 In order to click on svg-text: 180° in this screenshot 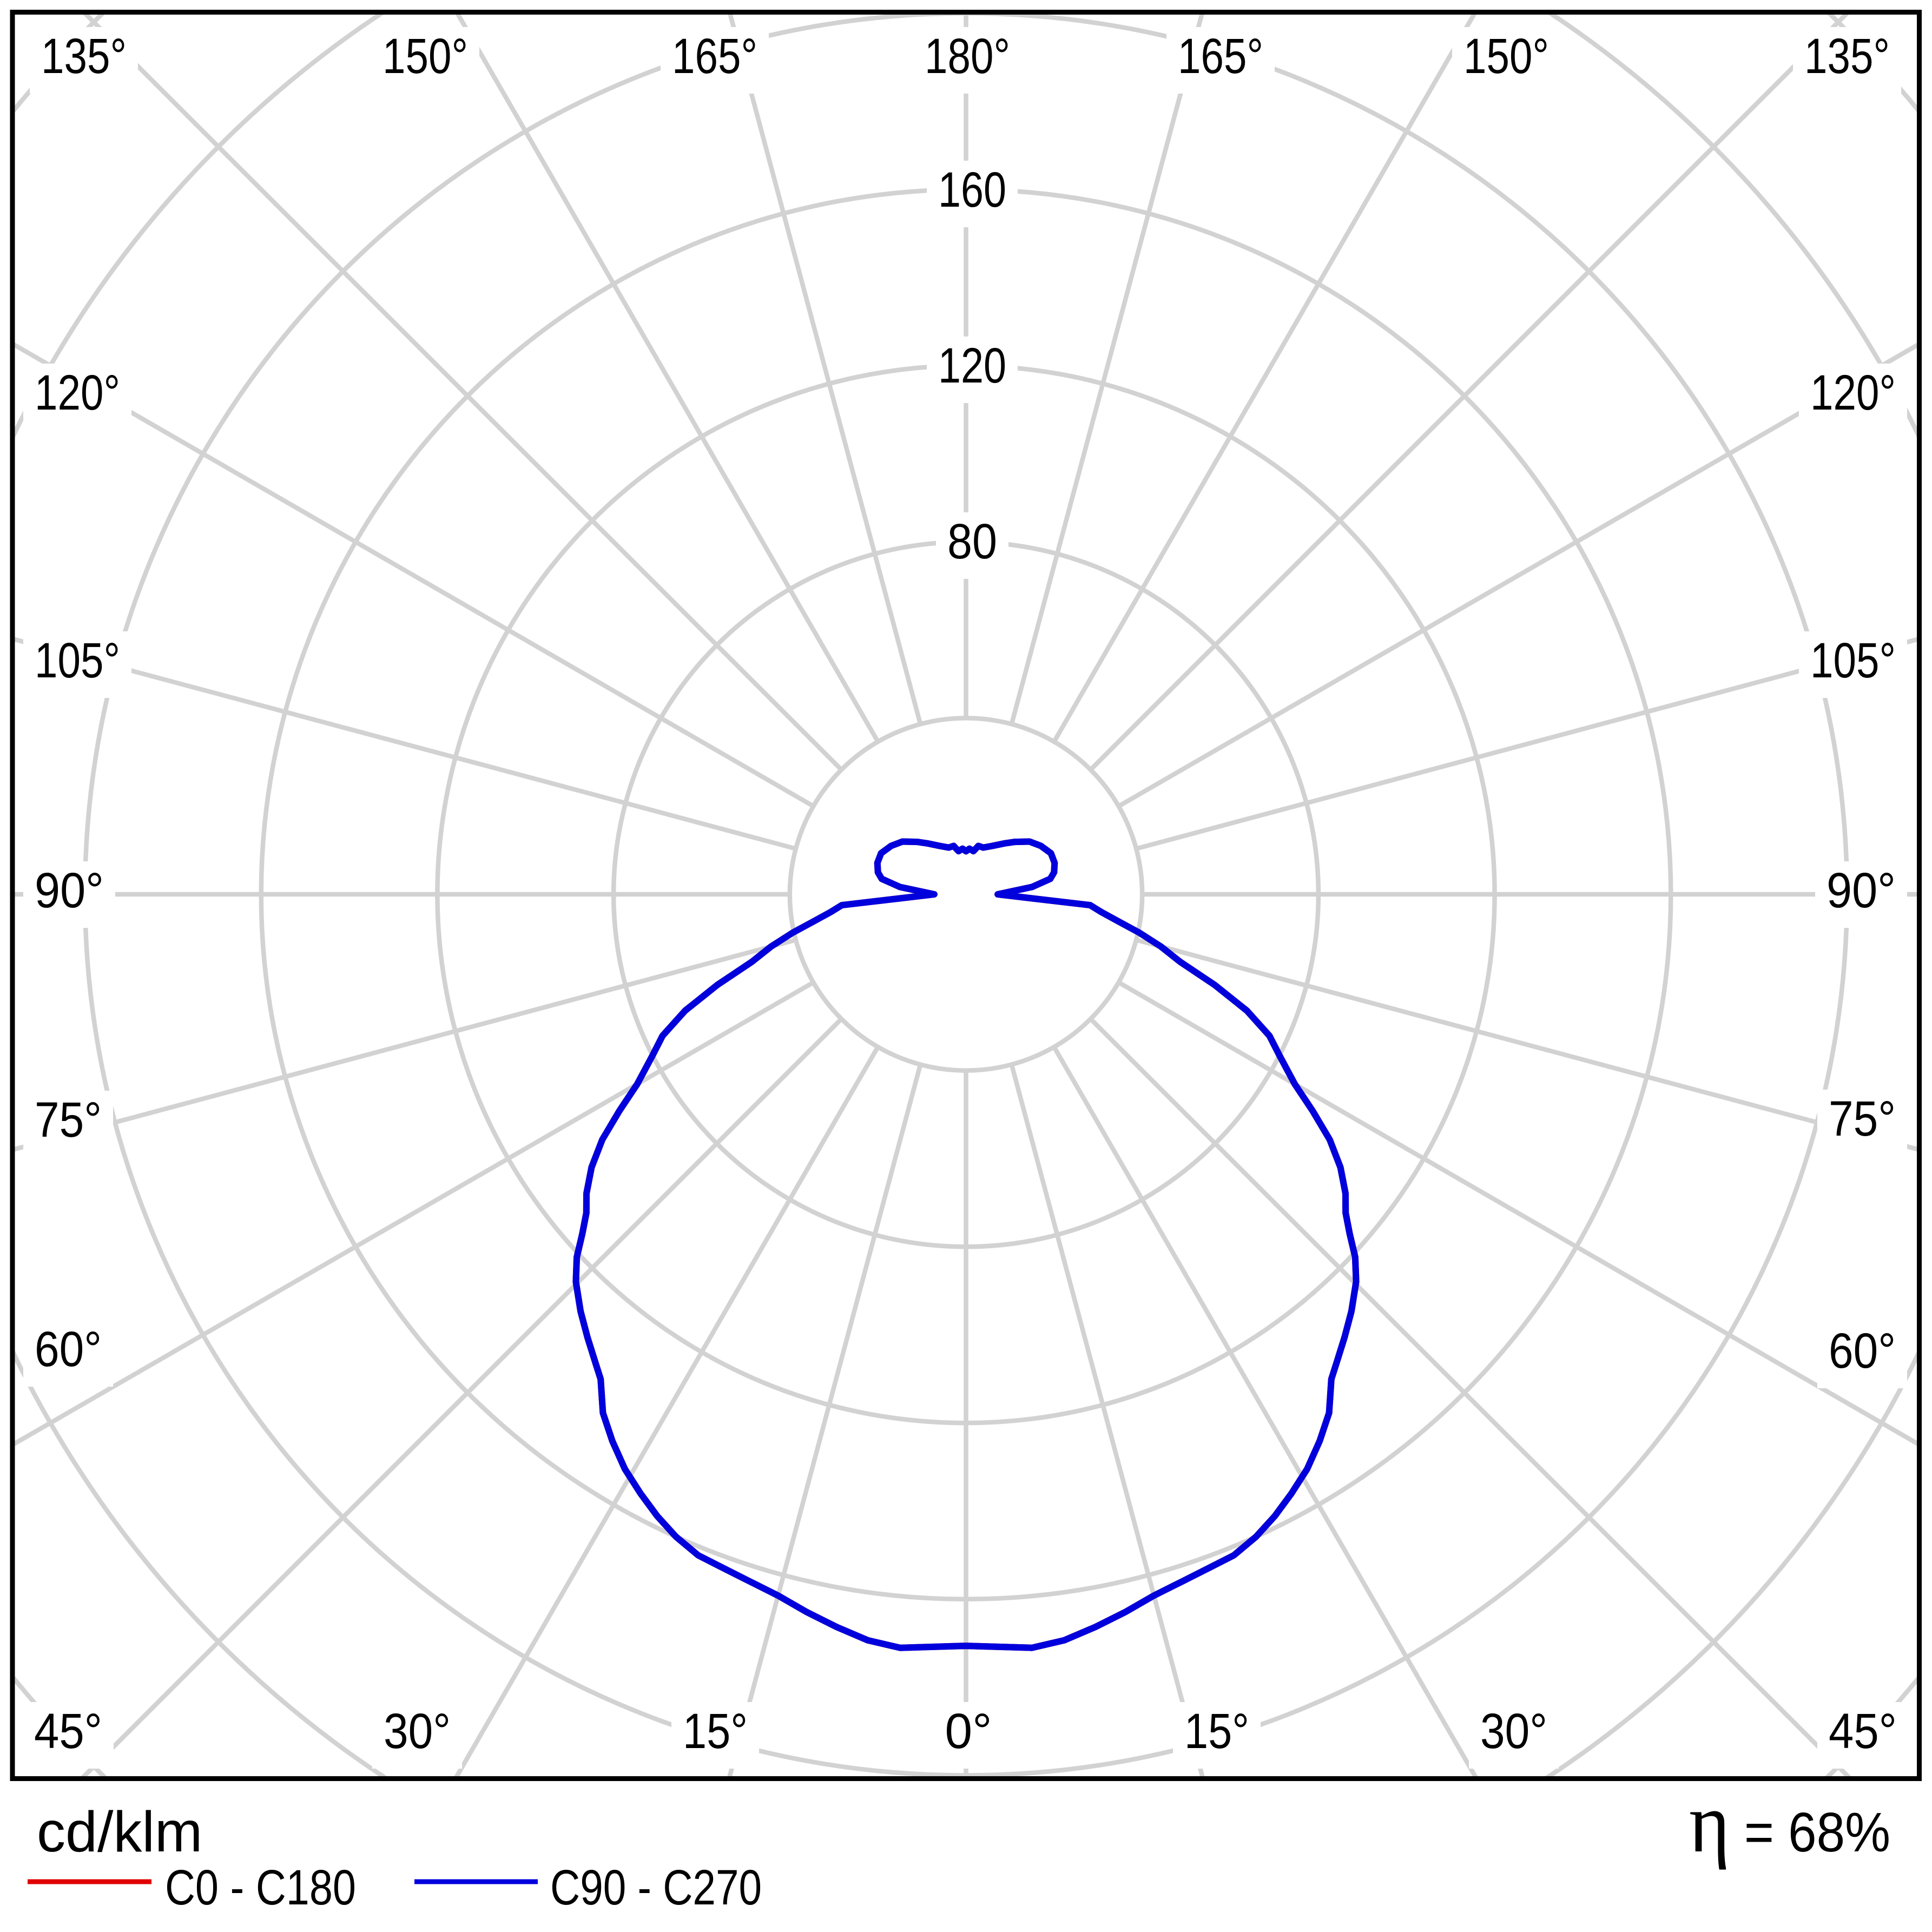, I will do `click(967, 56)`.